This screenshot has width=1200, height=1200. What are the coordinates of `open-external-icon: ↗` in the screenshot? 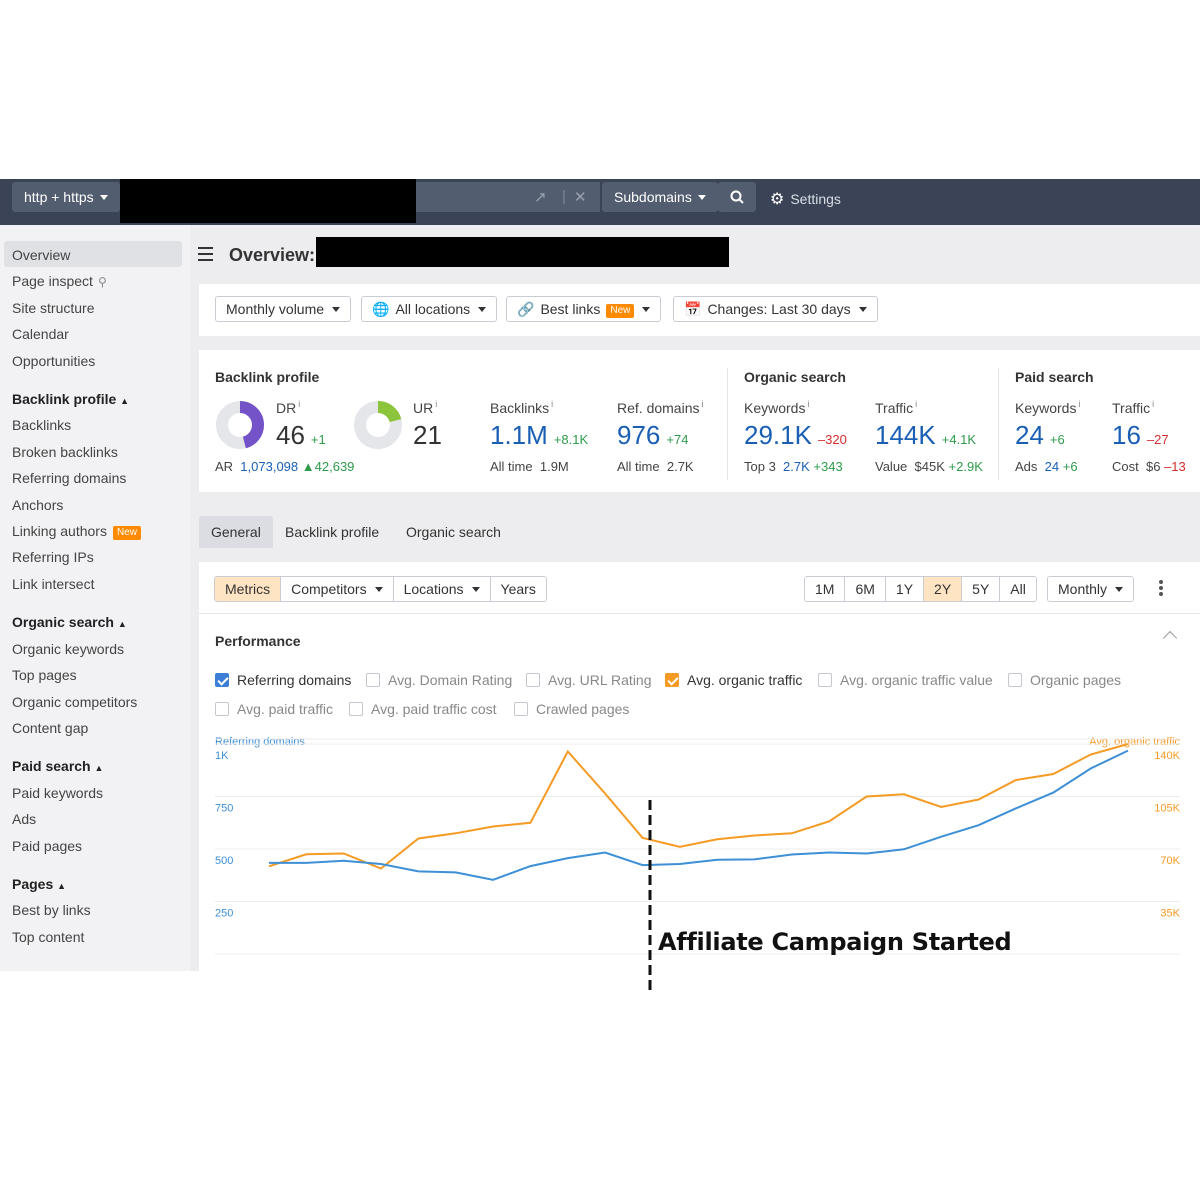 It's located at (540, 197).